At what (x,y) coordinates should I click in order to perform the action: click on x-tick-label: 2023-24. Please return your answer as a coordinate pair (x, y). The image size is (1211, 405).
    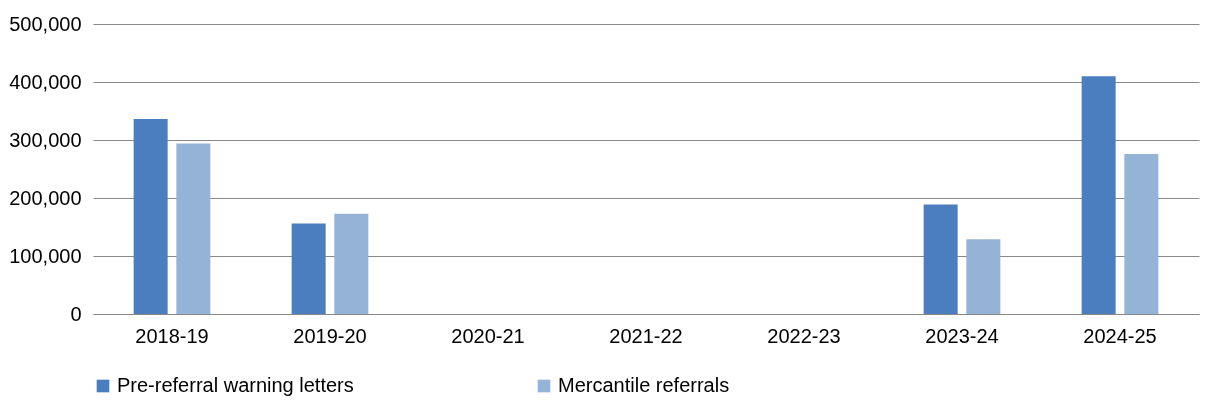
    Looking at the image, I should click on (962, 335).